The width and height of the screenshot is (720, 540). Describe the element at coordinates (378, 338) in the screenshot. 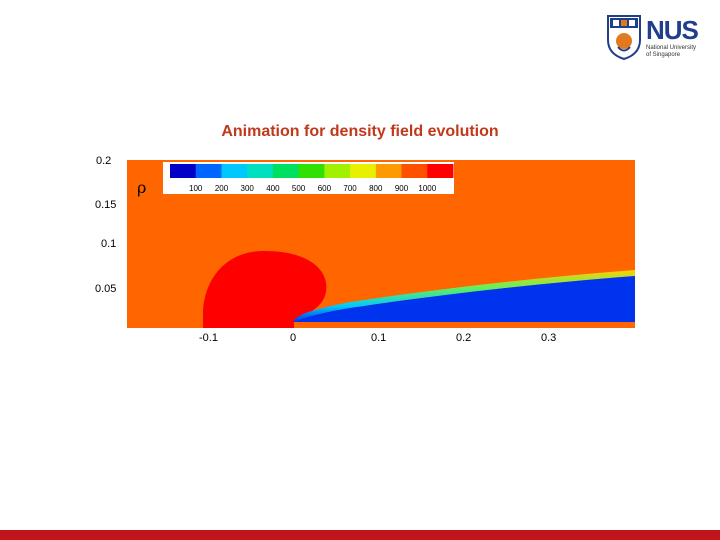

I see `x-tick-2: 0.1` at that location.